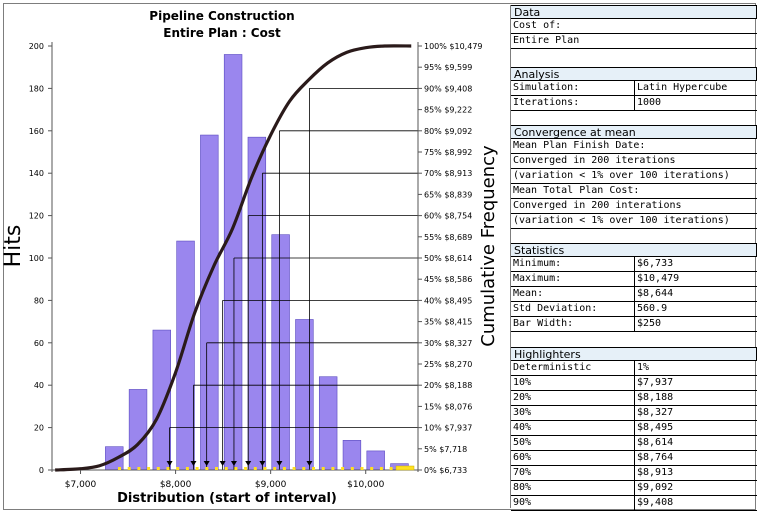 This screenshot has height=514, width=760. I want to click on y2-tick-label: 60% $8,754, so click(448, 216).